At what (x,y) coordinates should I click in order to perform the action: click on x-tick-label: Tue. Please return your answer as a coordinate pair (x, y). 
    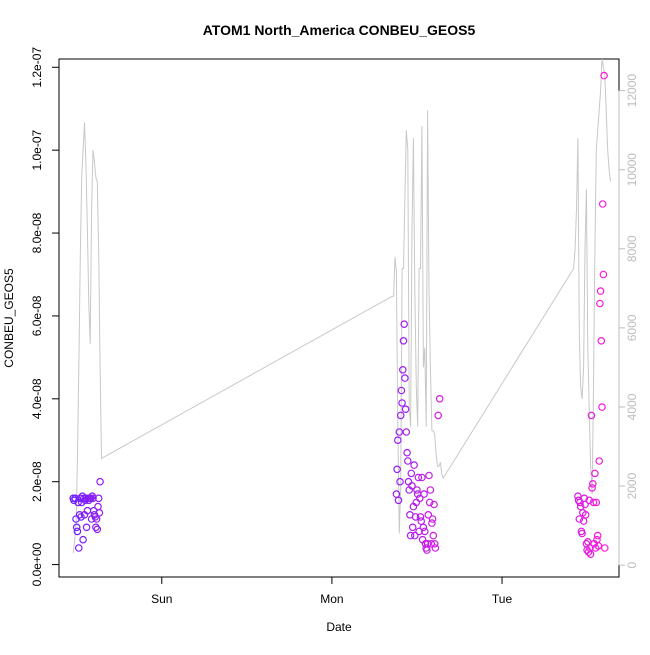
    Looking at the image, I should click on (502, 599).